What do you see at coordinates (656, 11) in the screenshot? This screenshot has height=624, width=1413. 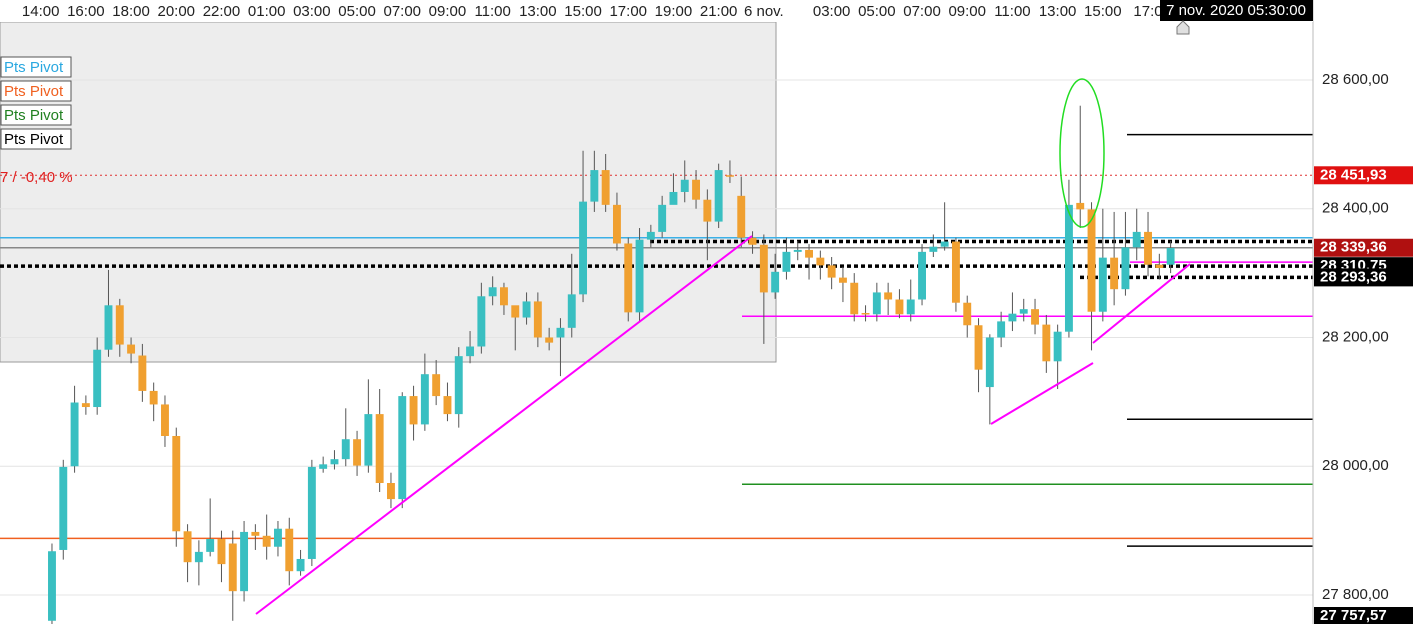 I see `time-axis` at bounding box center [656, 11].